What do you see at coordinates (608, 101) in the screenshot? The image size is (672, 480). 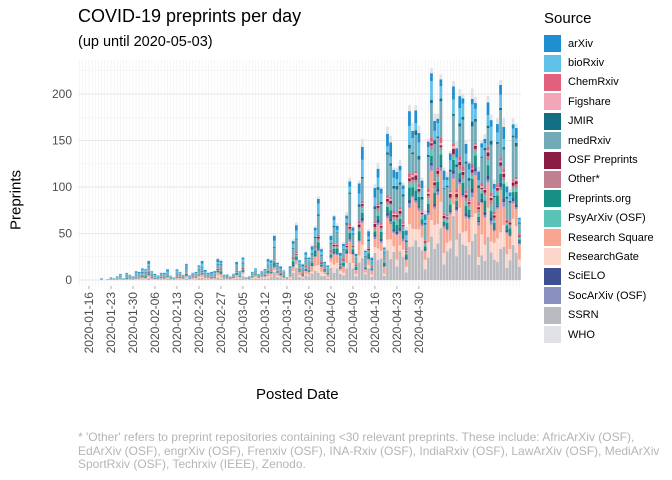 I see `legend-item: Figshare` at bounding box center [608, 101].